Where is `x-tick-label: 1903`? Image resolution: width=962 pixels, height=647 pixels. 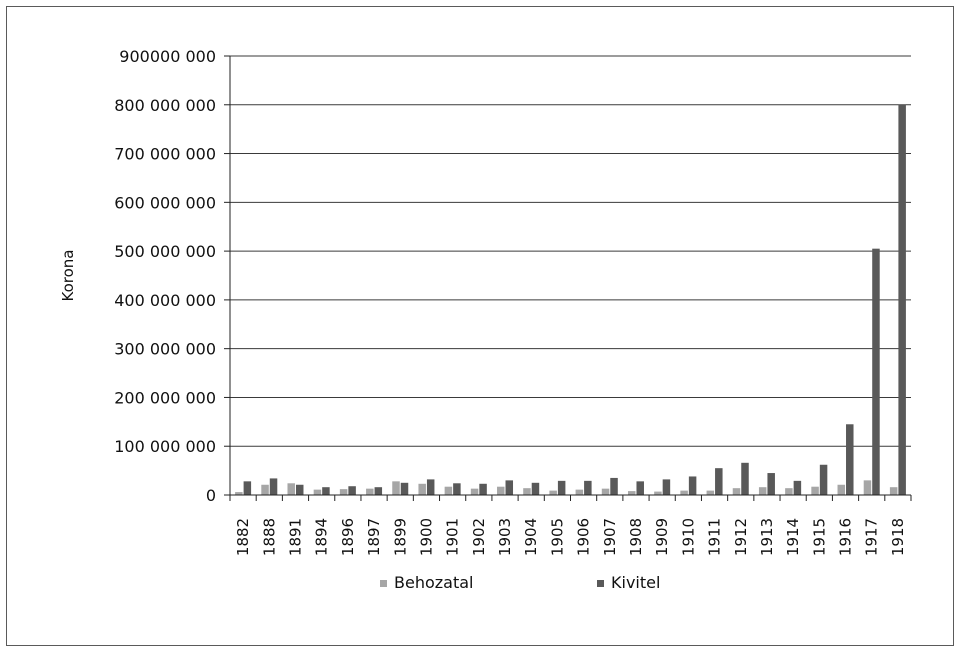 x-tick-label: 1903 is located at coordinates (505, 537).